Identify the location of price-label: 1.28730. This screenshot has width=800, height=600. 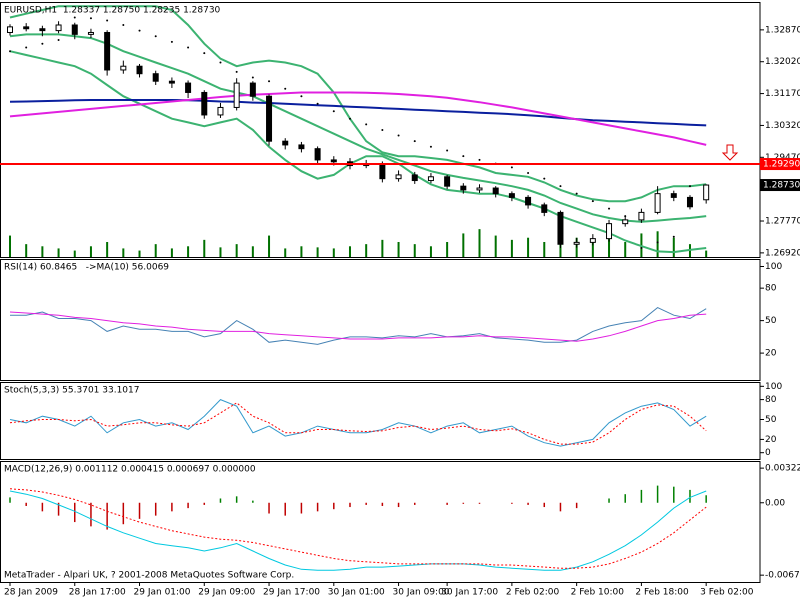
(781, 186).